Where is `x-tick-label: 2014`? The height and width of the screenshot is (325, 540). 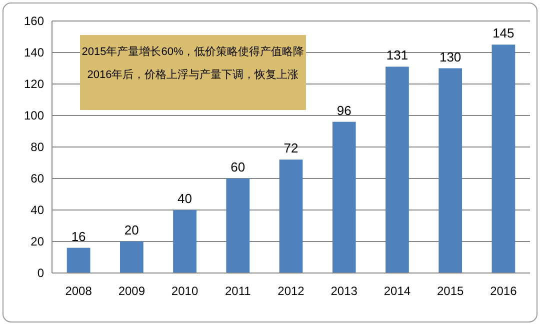
x-tick-label: 2014 is located at coordinates (397, 291).